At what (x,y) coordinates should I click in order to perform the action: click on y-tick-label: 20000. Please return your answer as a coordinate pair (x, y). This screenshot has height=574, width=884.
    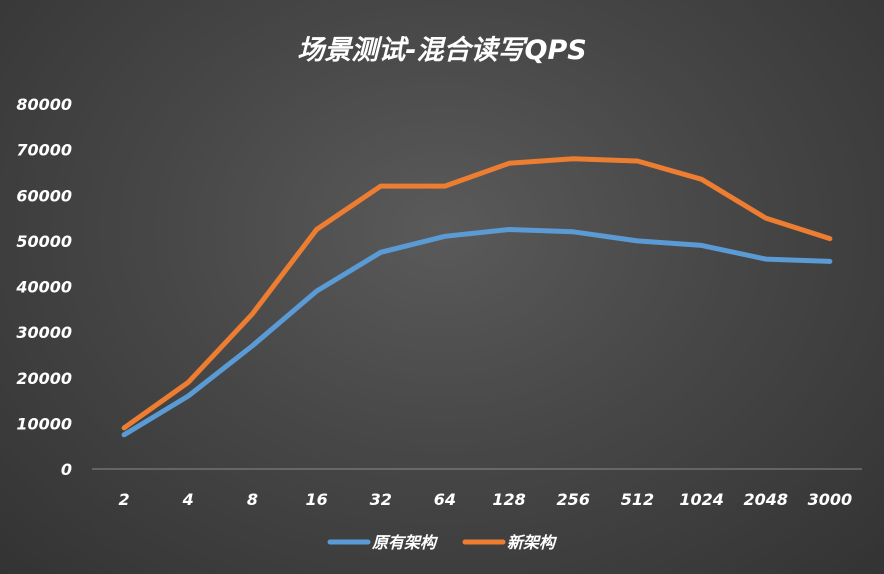
    Looking at the image, I should click on (44, 378).